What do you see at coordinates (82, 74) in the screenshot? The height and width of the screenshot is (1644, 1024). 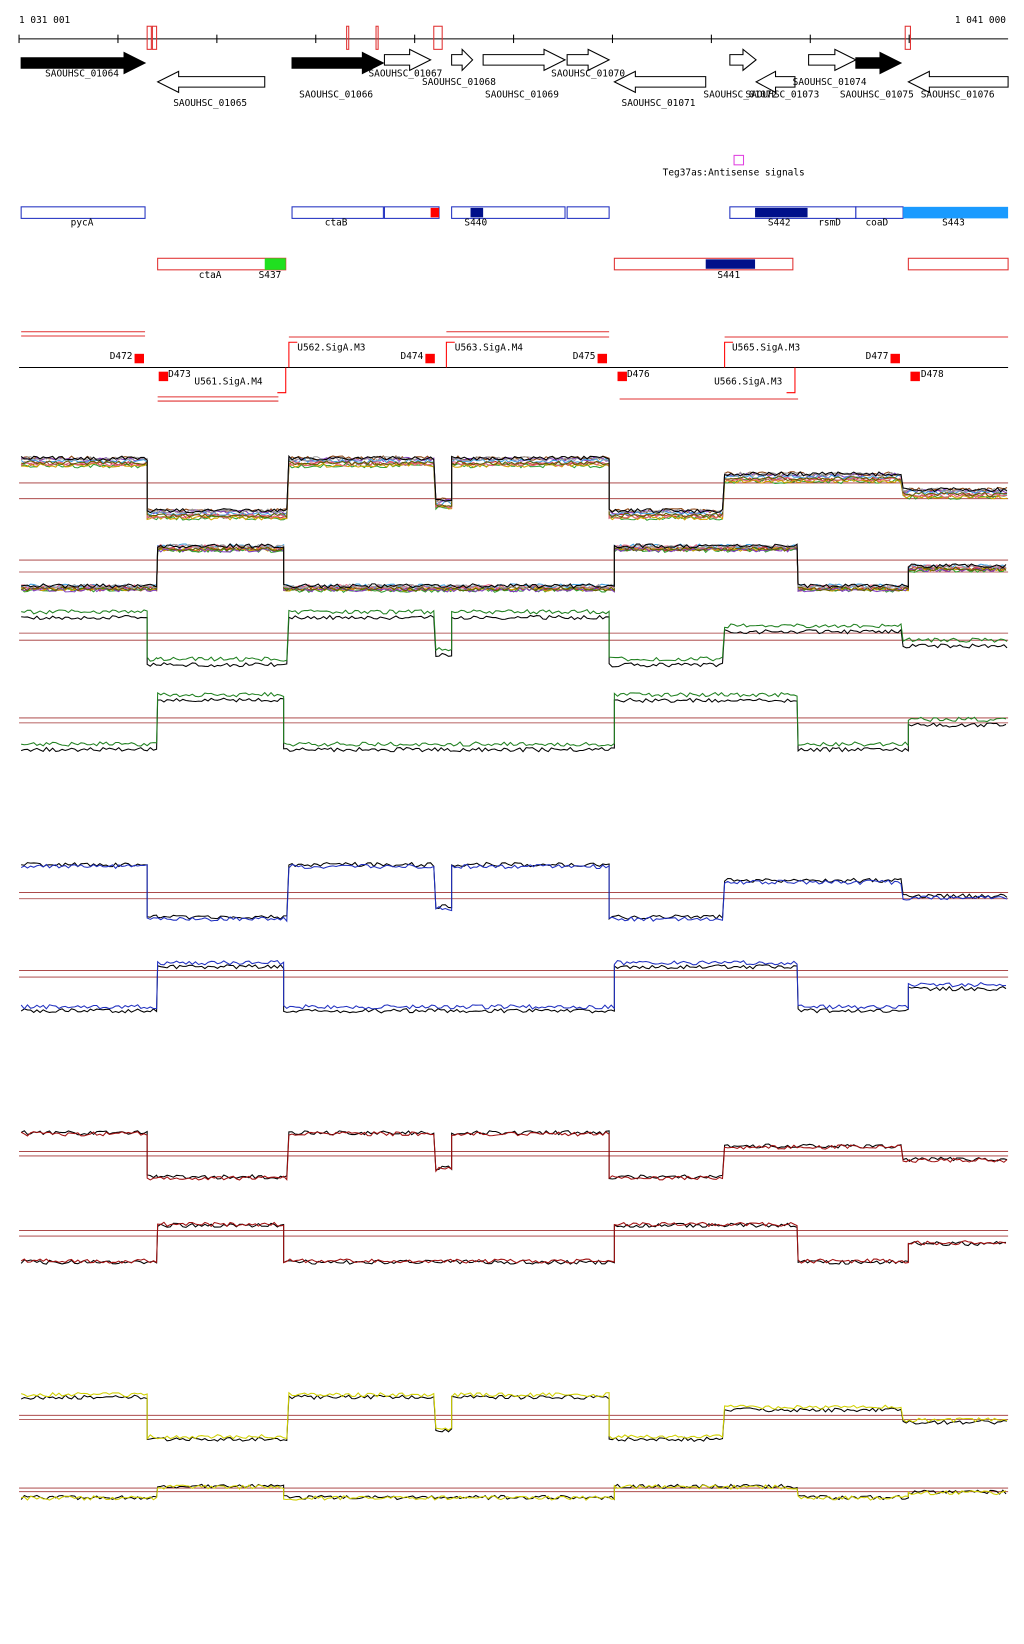 I see `gene-label: SAOUHSC_01064` at bounding box center [82, 74].